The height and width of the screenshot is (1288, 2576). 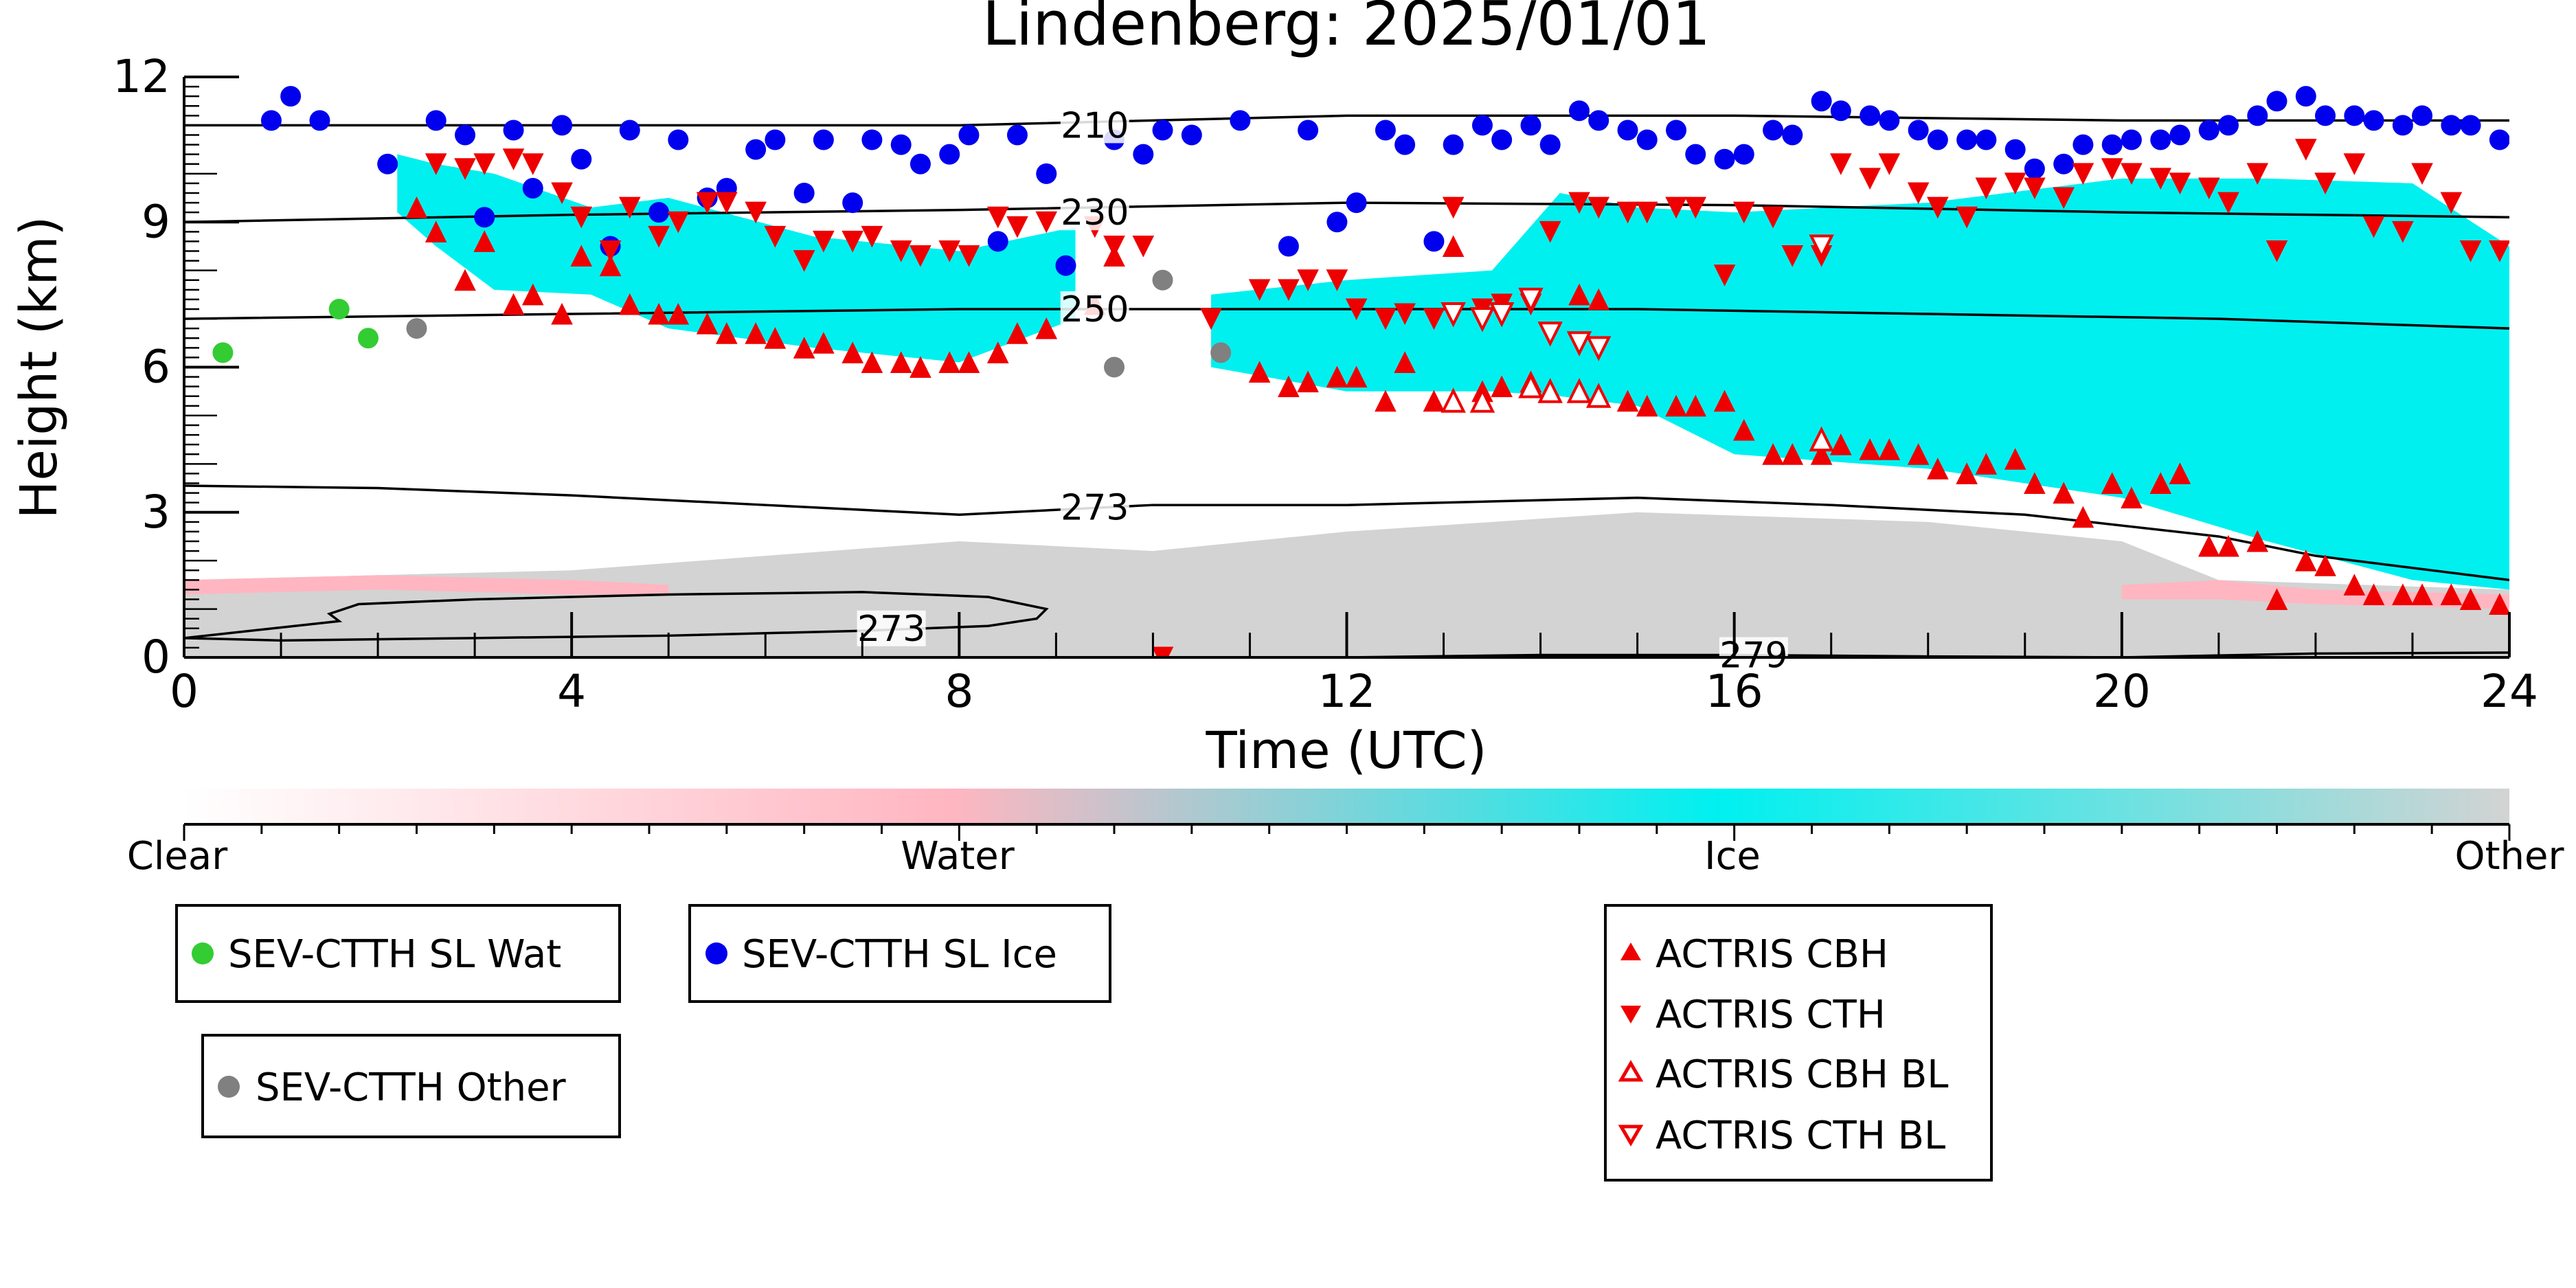 I want to click on colorbar-label-water: Water, so click(x=958, y=856).